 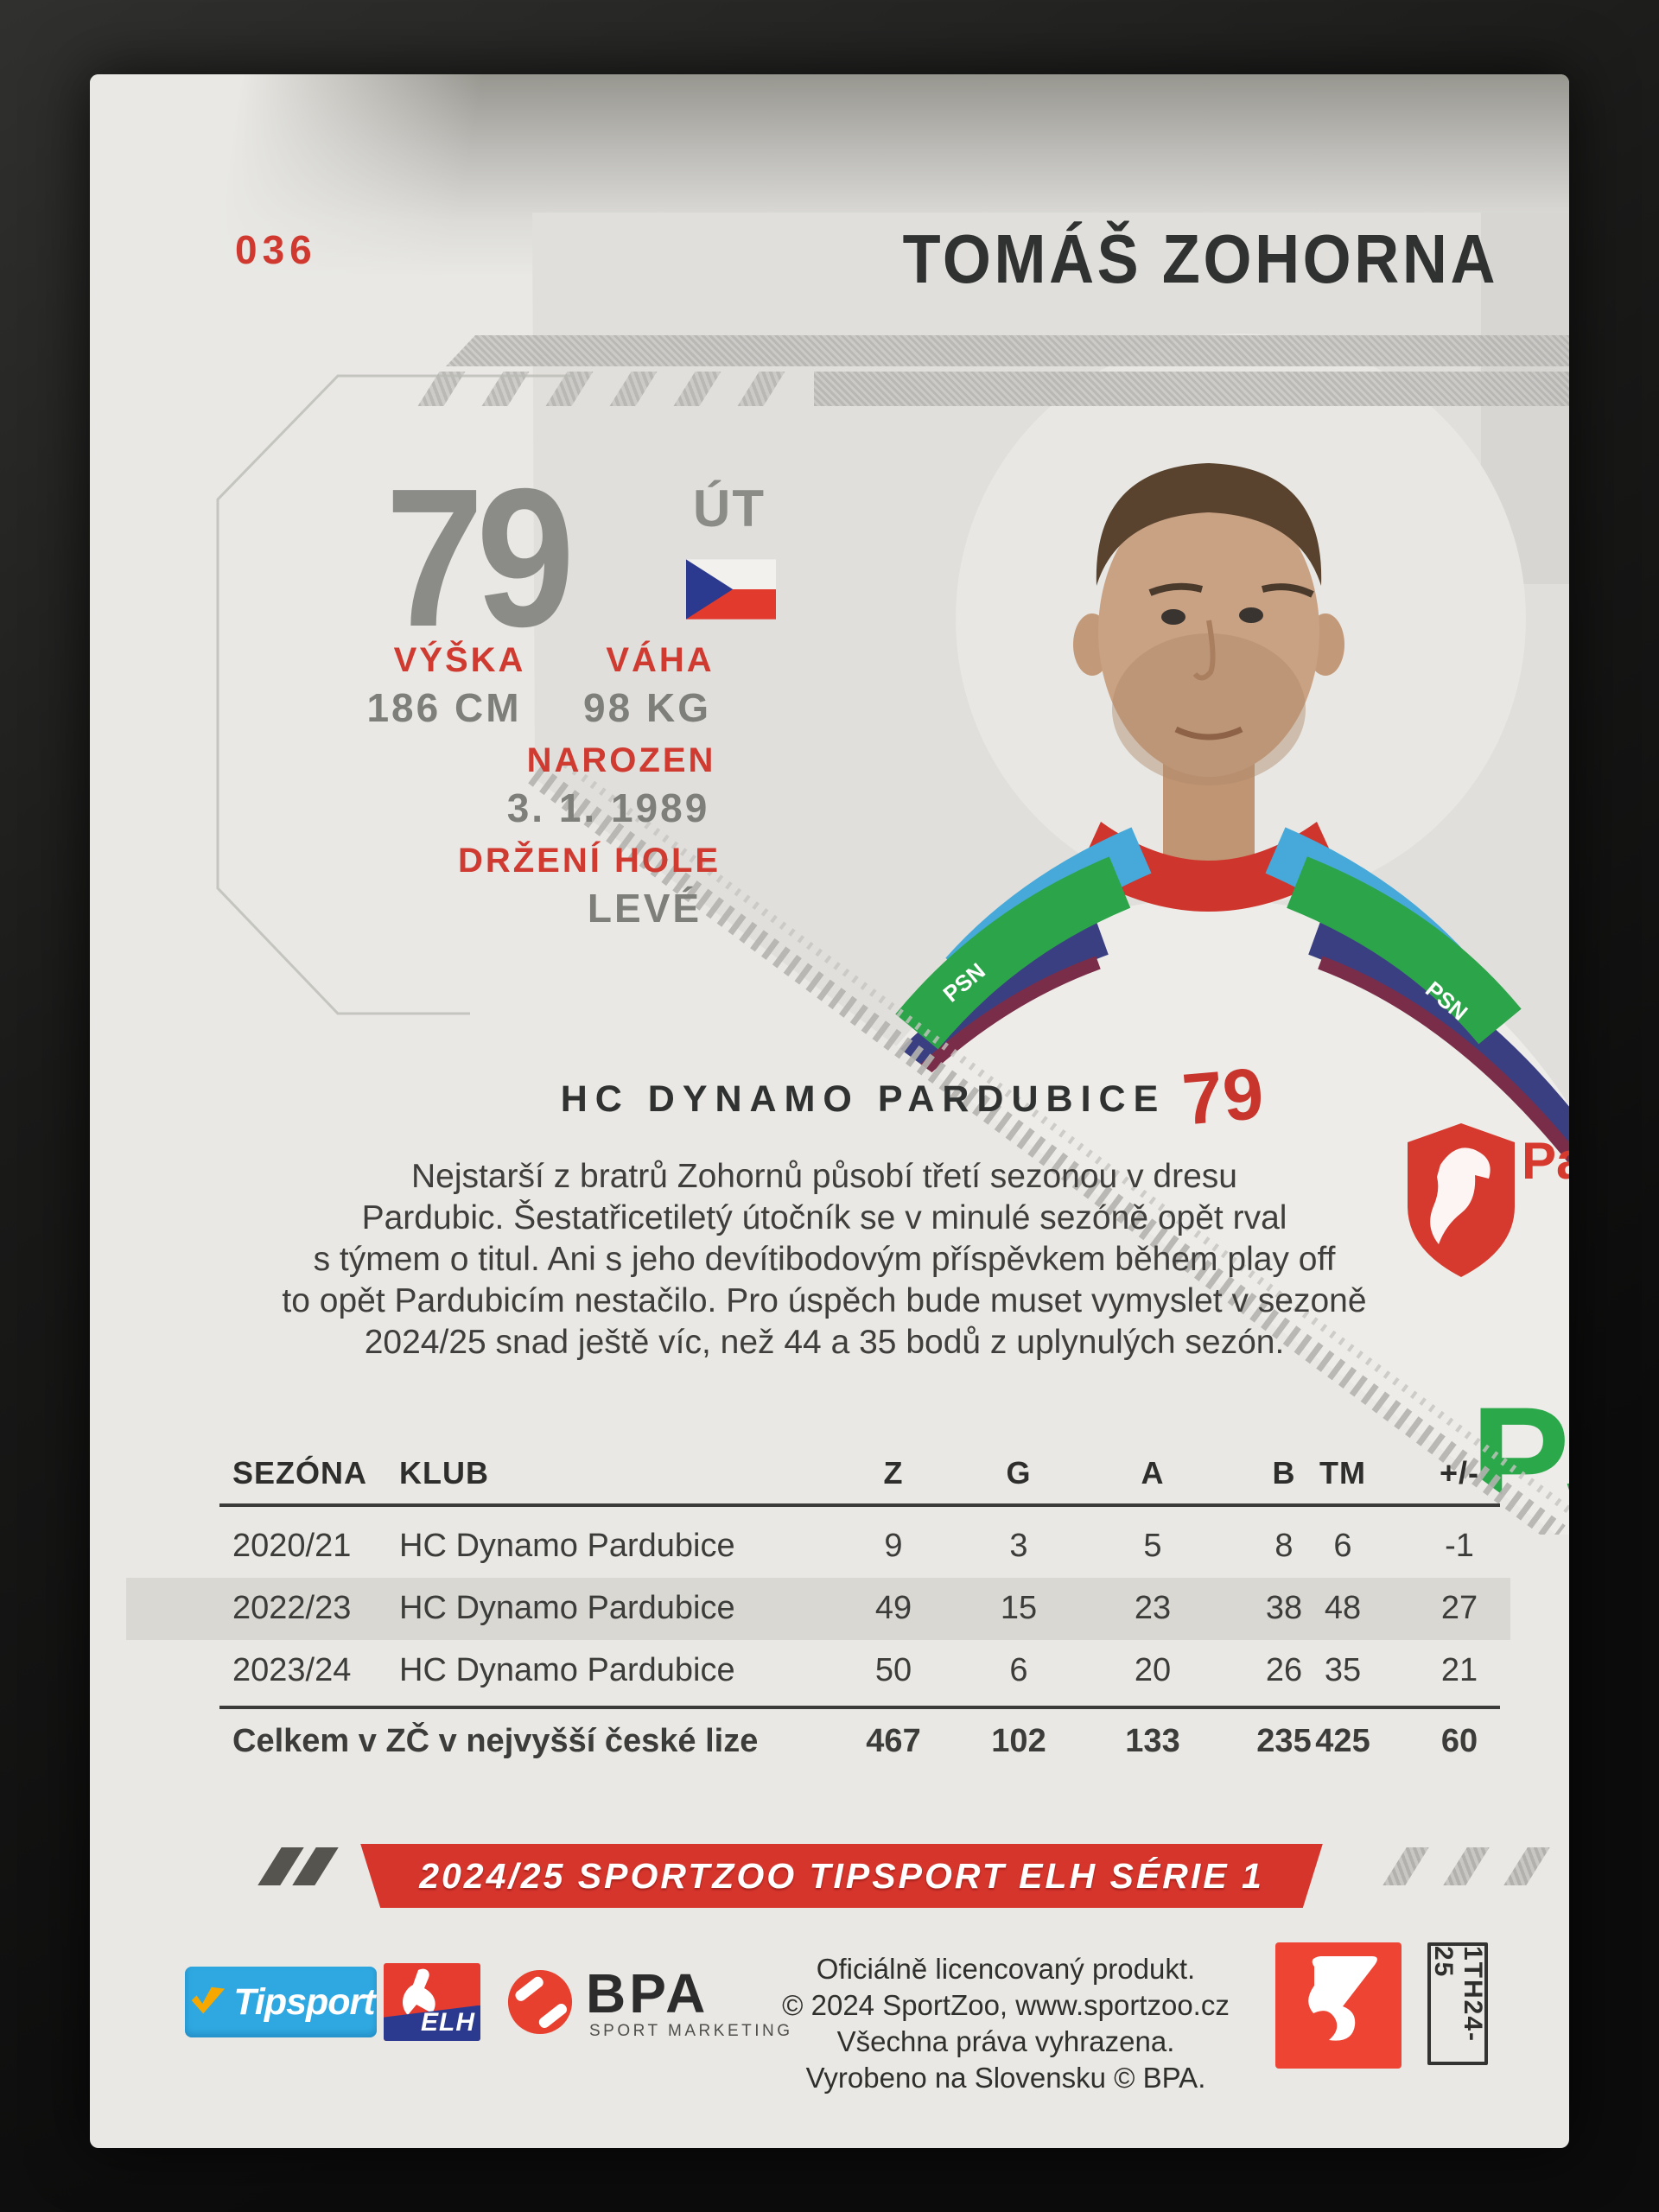 What do you see at coordinates (1191, 389) in the screenshot?
I see `deco-band-bottom` at bounding box center [1191, 389].